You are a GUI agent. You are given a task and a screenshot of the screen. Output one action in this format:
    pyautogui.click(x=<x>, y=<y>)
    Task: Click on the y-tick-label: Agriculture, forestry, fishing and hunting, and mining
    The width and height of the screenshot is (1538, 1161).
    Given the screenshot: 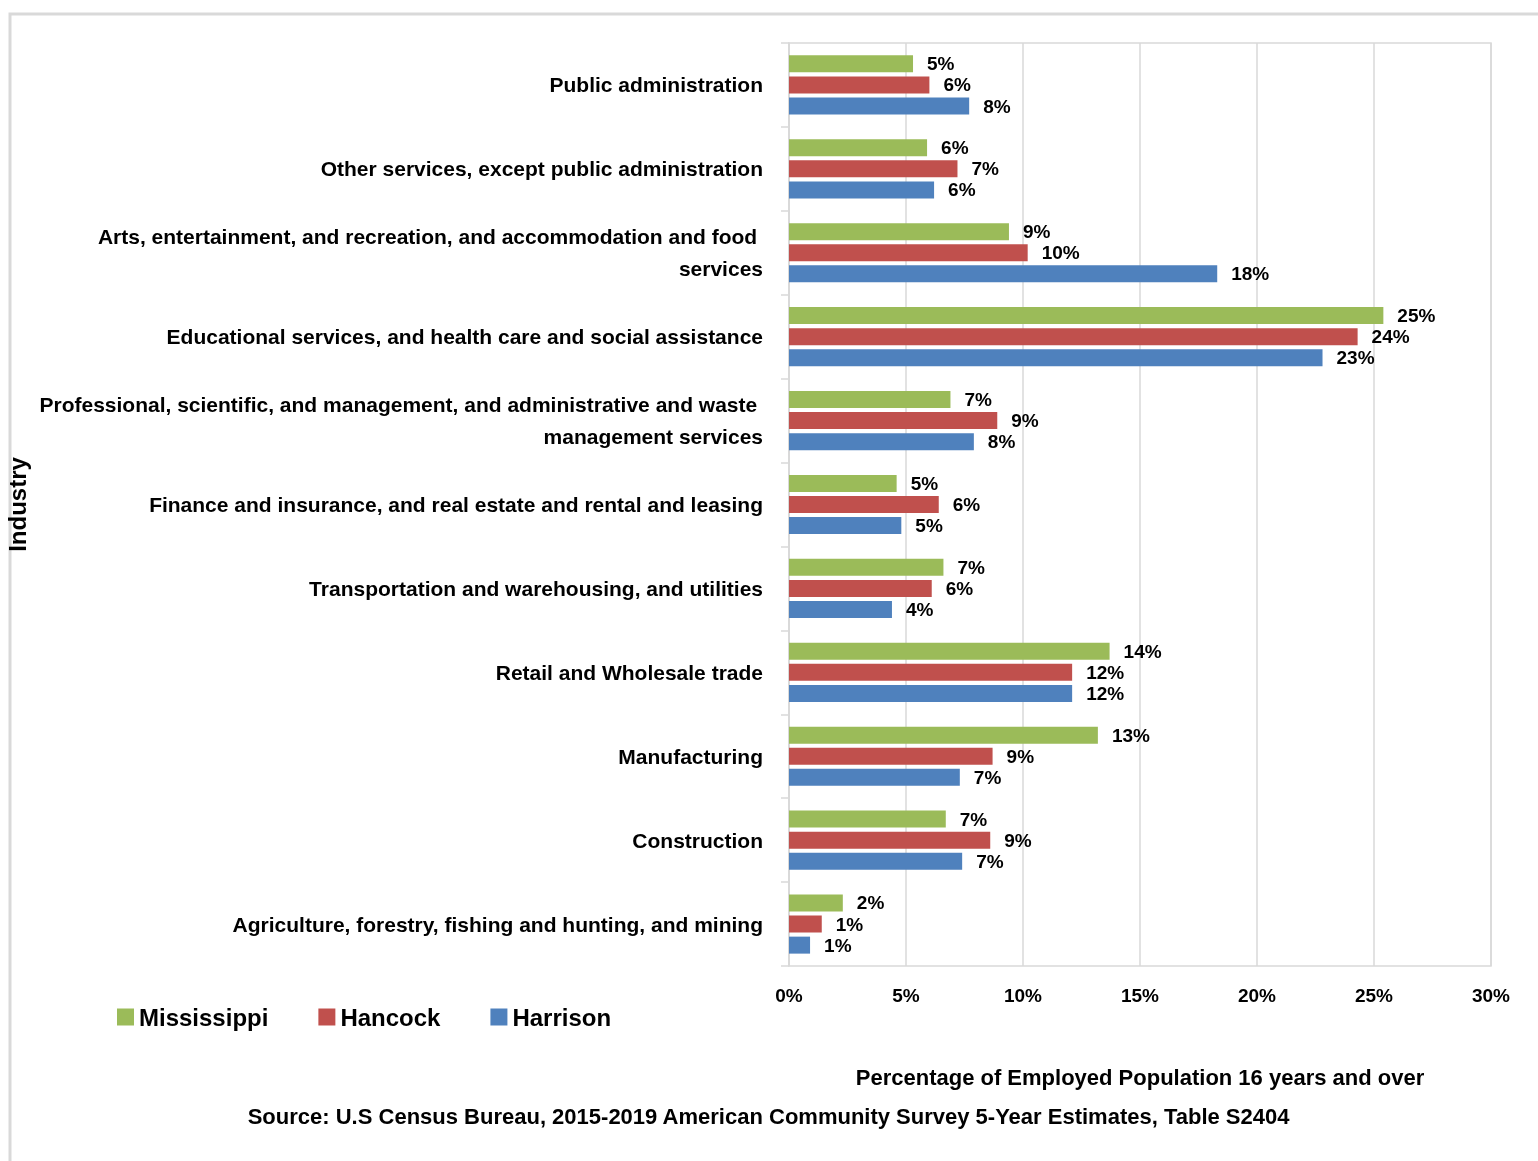 What is the action you would take?
    pyautogui.click(x=497, y=924)
    